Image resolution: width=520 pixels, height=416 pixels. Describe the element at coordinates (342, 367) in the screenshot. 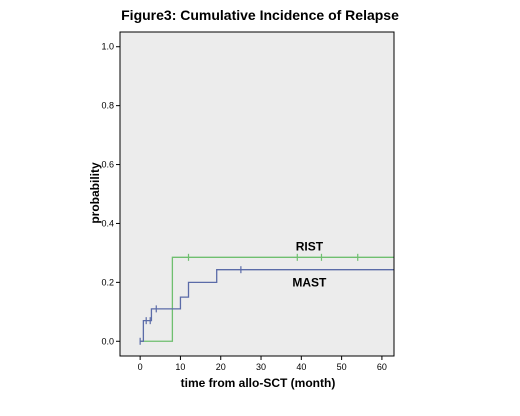

I see `x-tick-label: 50` at that location.